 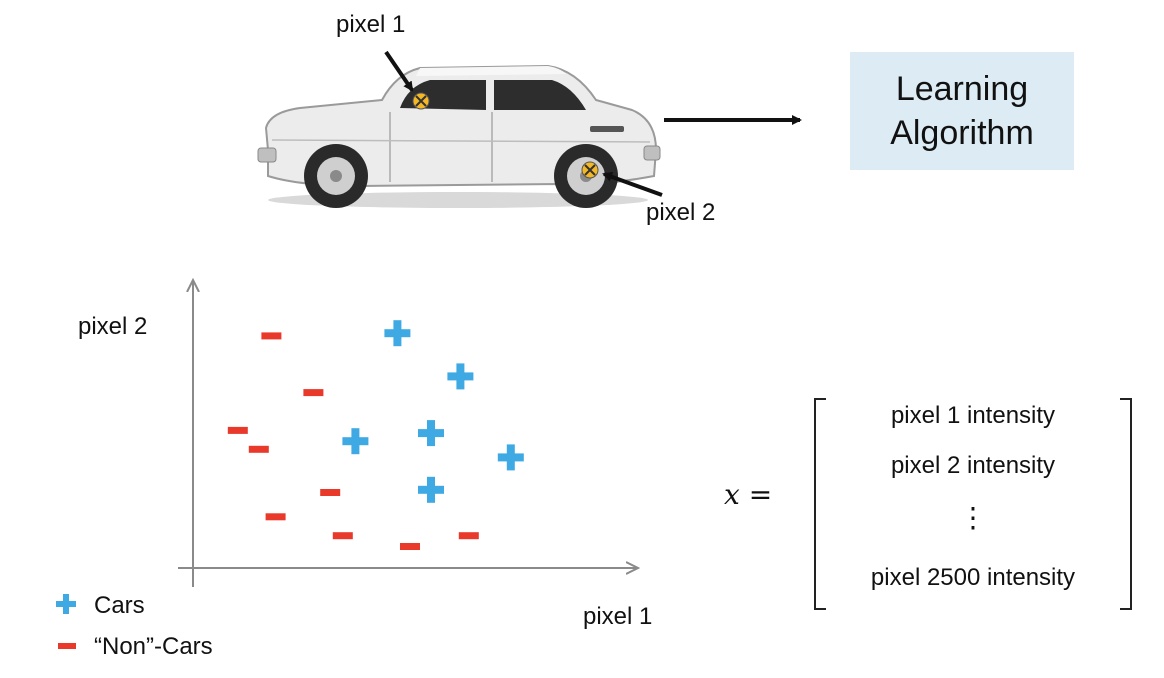 What do you see at coordinates (962, 89) in the screenshot?
I see `algorithm-line1: Learning` at bounding box center [962, 89].